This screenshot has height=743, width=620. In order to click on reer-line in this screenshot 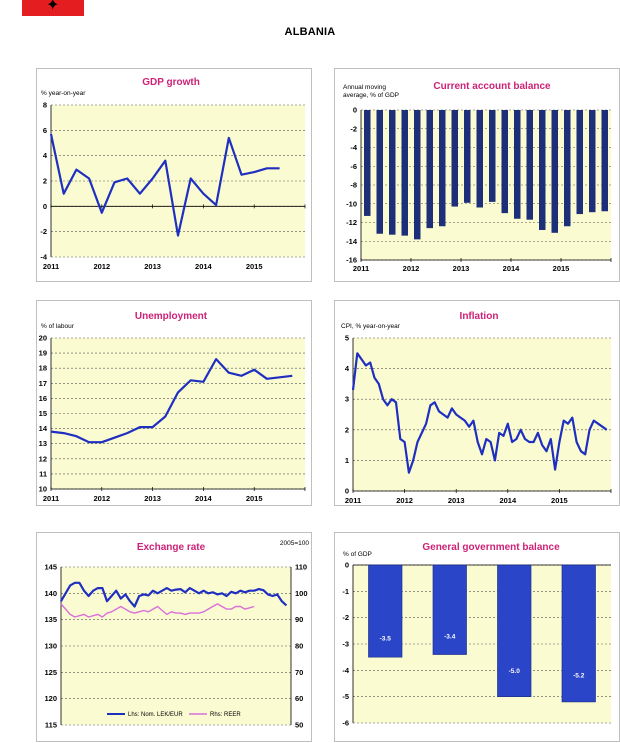, I will do `click(157, 610)`.